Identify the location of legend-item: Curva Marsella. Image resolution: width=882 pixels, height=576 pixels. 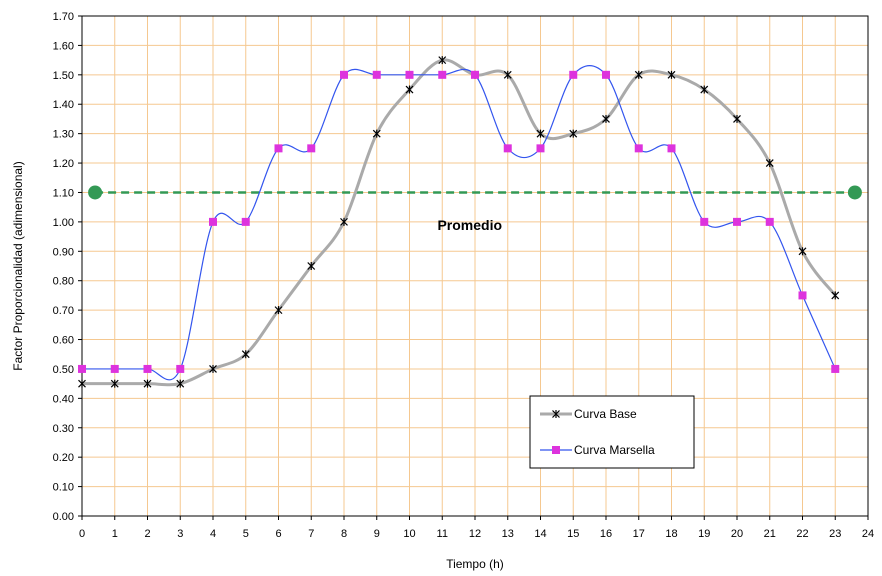
(597, 450).